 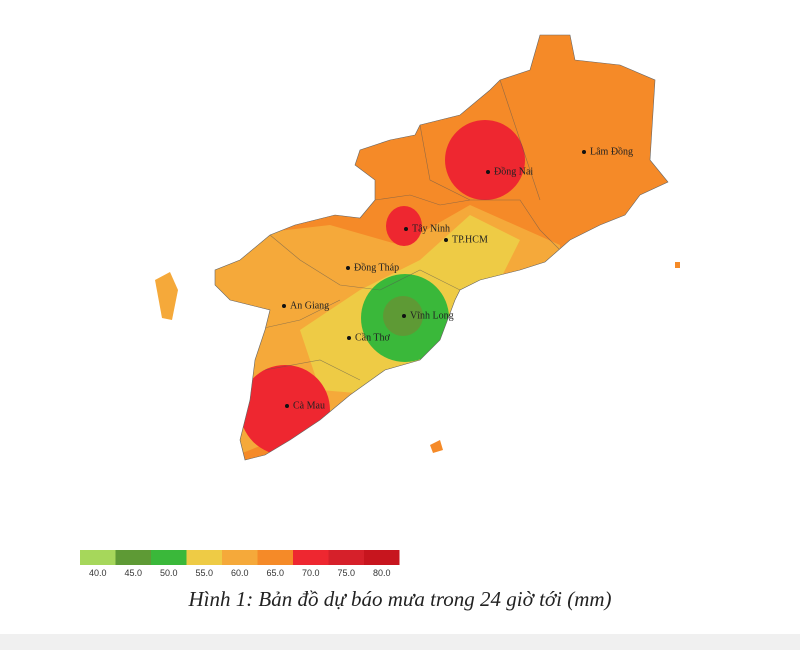 What do you see at coordinates (240, 573) in the screenshot?
I see `legend-label: 60.0` at bounding box center [240, 573].